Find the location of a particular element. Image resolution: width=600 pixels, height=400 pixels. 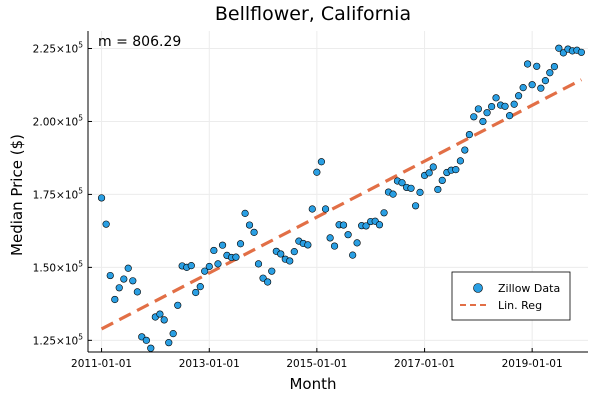

x-tick-label: 2017-01-01 is located at coordinates (424, 364).